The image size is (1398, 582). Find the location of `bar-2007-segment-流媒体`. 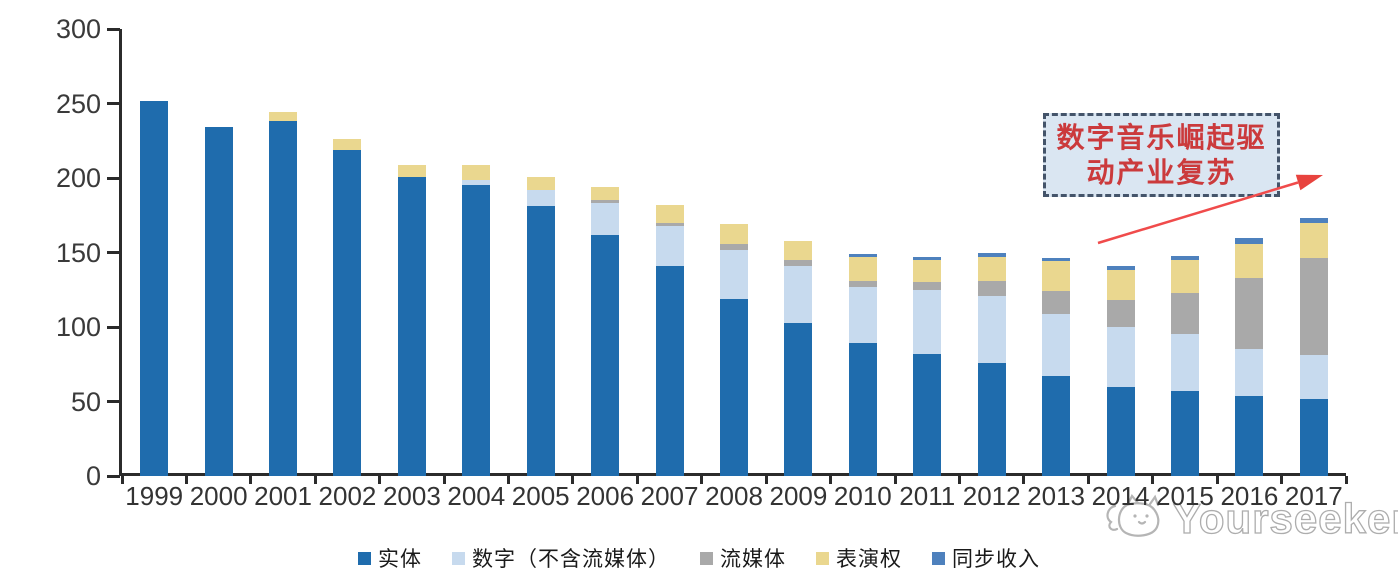

bar-2007-segment-流媒体 is located at coordinates (669, 224).